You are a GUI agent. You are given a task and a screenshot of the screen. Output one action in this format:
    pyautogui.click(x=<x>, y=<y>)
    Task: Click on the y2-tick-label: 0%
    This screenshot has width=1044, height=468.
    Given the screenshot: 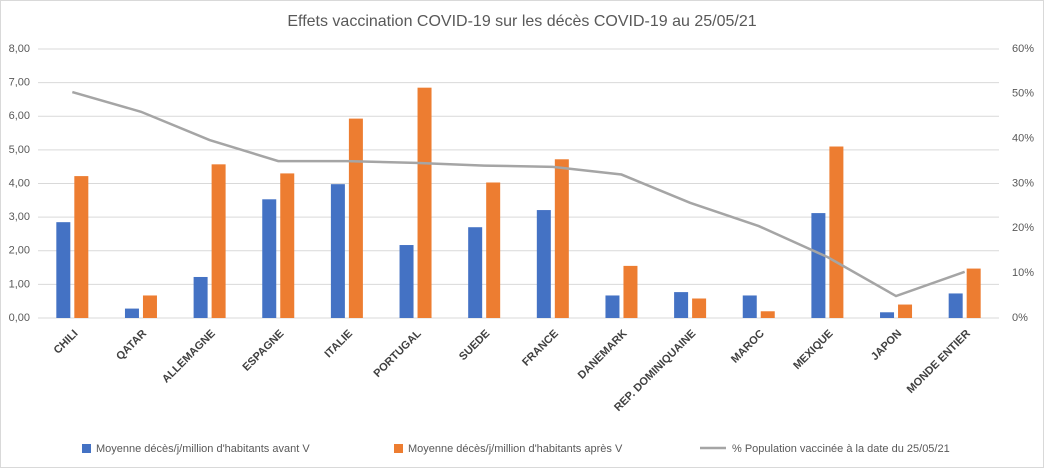 What is the action you would take?
    pyautogui.click(x=1020, y=318)
    